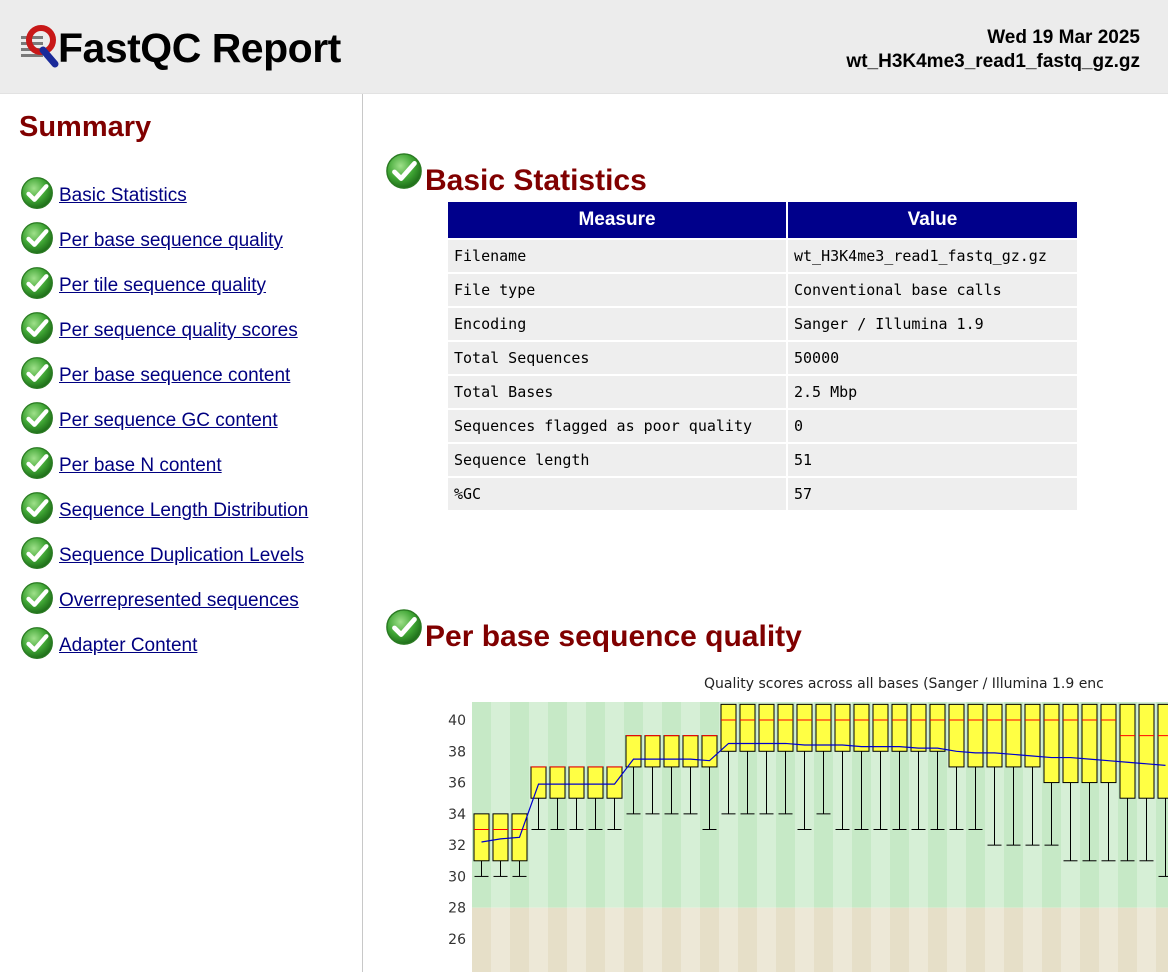  I want to click on measure-cell: Filename, so click(617, 256).